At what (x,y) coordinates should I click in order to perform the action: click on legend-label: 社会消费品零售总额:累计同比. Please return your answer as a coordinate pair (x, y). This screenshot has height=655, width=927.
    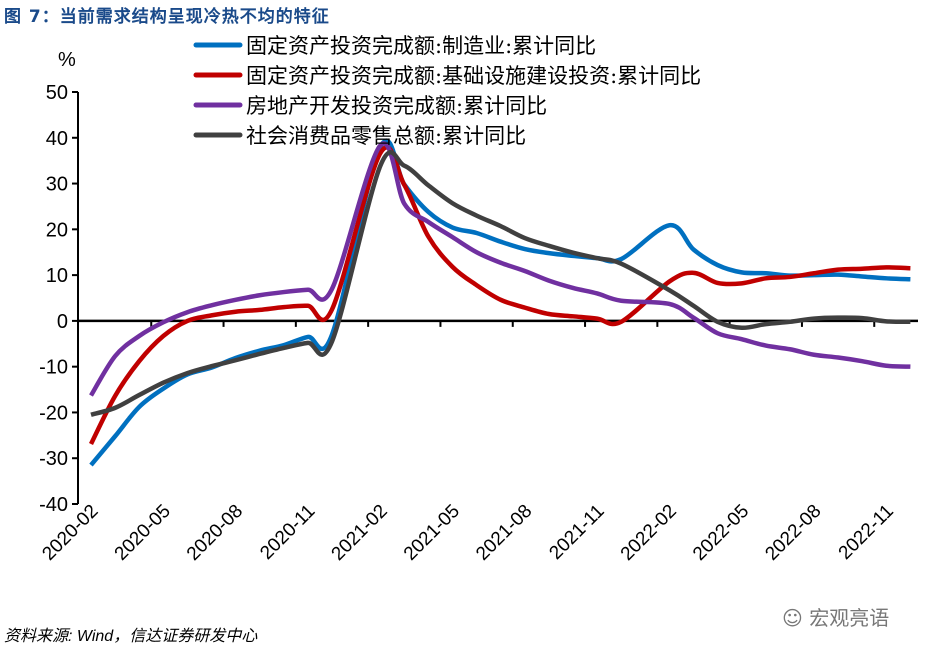
    Looking at the image, I should click on (386, 136).